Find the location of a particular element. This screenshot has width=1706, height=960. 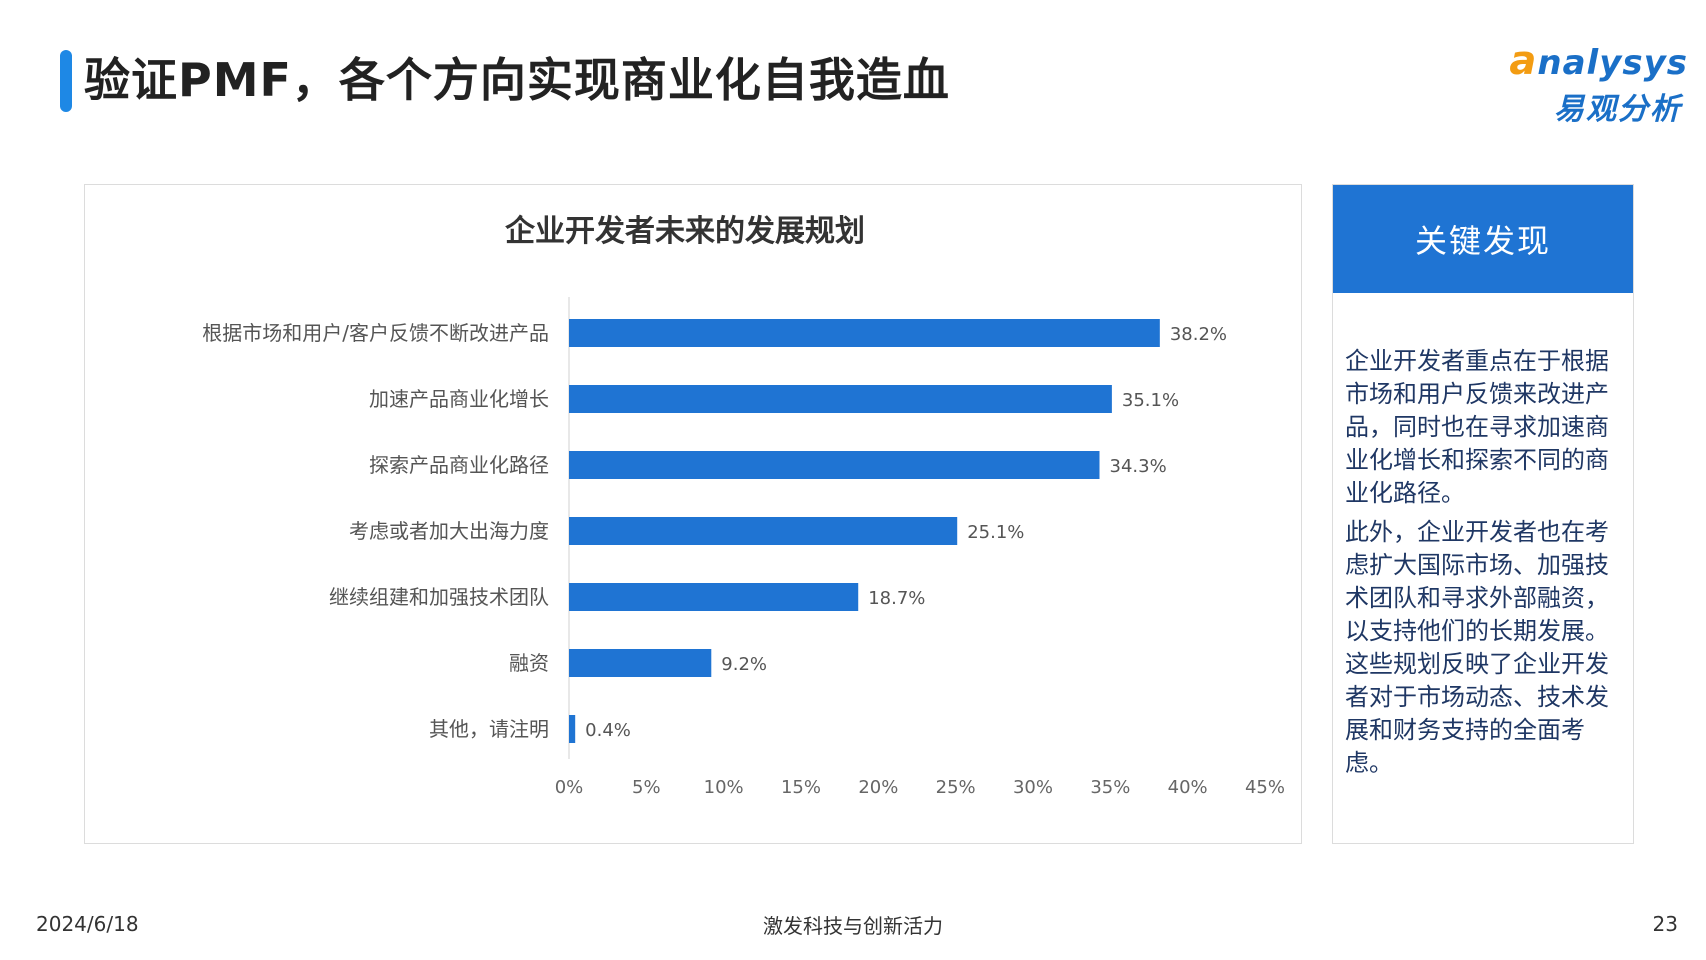

x-tick-label: 25% is located at coordinates (956, 787).